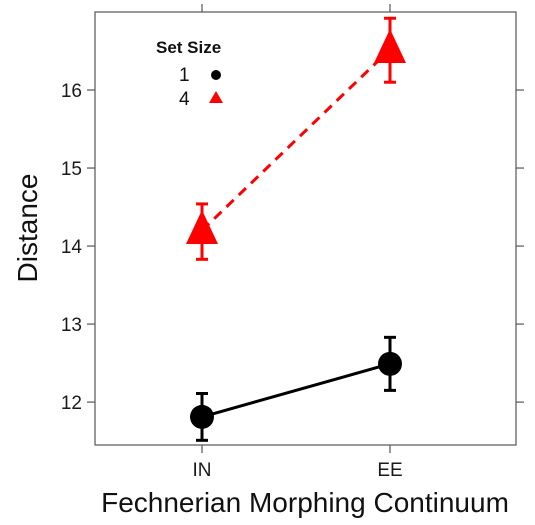 This screenshot has height=525, width=535. What do you see at coordinates (390, 363) in the screenshot?
I see `data-point-1-EE` at bounding box center [390, 363].